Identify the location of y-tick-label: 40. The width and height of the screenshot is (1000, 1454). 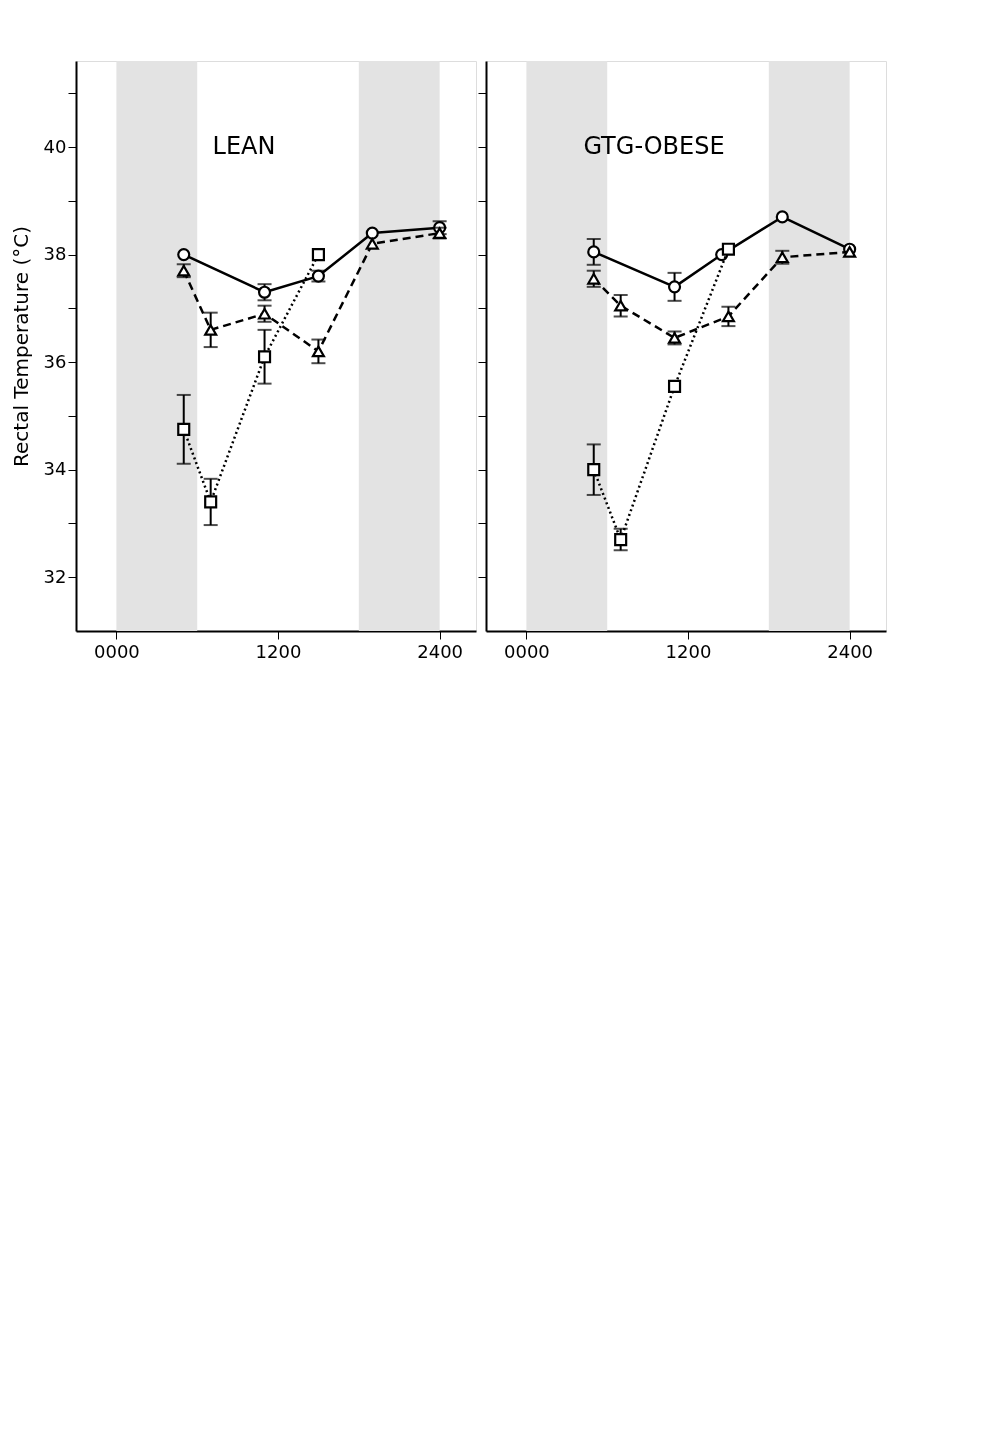
(55, 146).